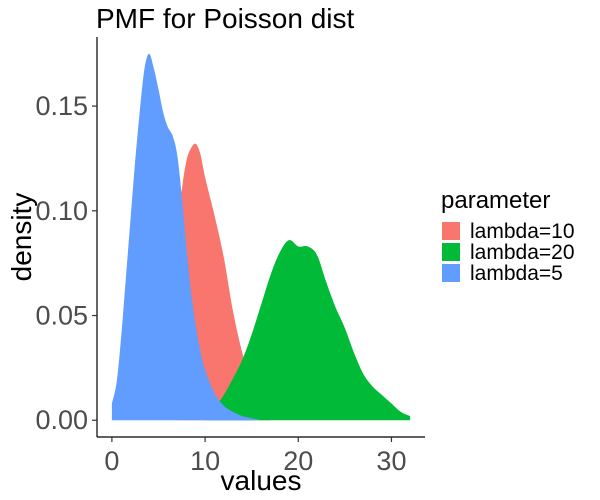 The height and width of the screenshot is (500, 600). I want to click on y-tick-label: 0.05, so click(61, 316).